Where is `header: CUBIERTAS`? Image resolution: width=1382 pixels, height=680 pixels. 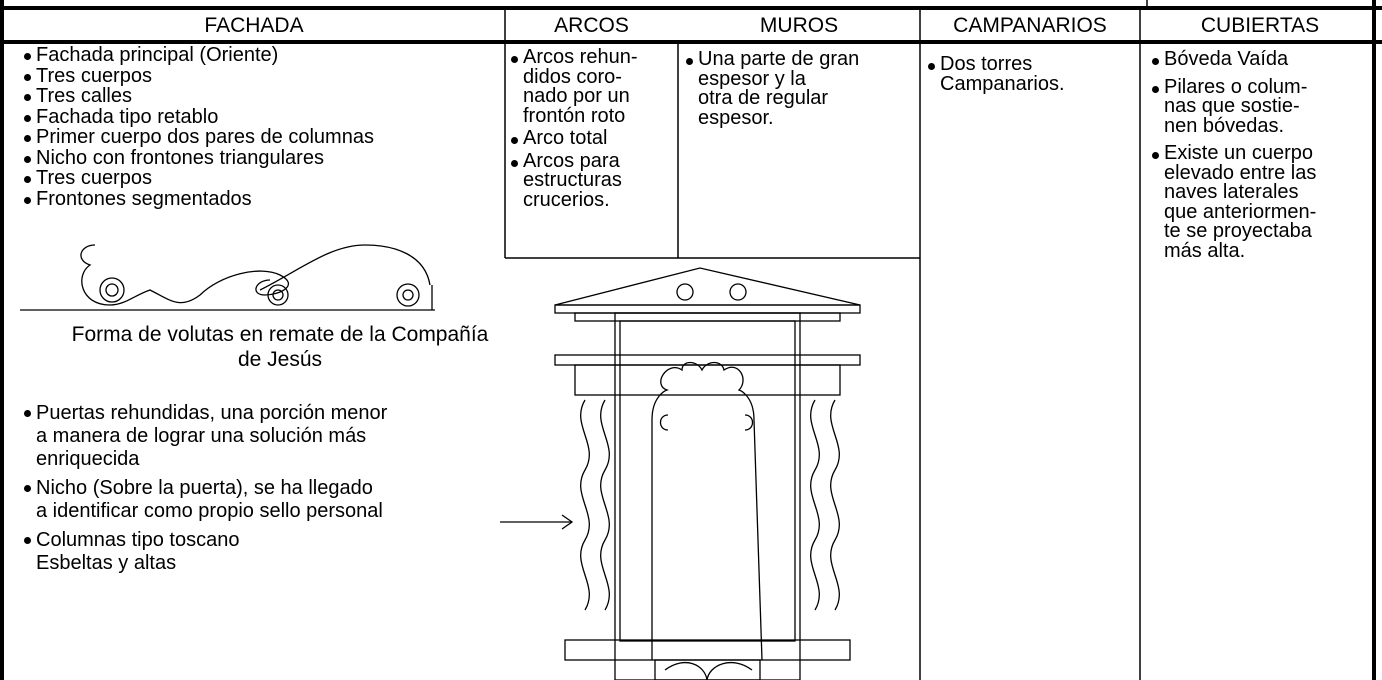
header: CUBIERTAS is located at coordinates (1260, 25).